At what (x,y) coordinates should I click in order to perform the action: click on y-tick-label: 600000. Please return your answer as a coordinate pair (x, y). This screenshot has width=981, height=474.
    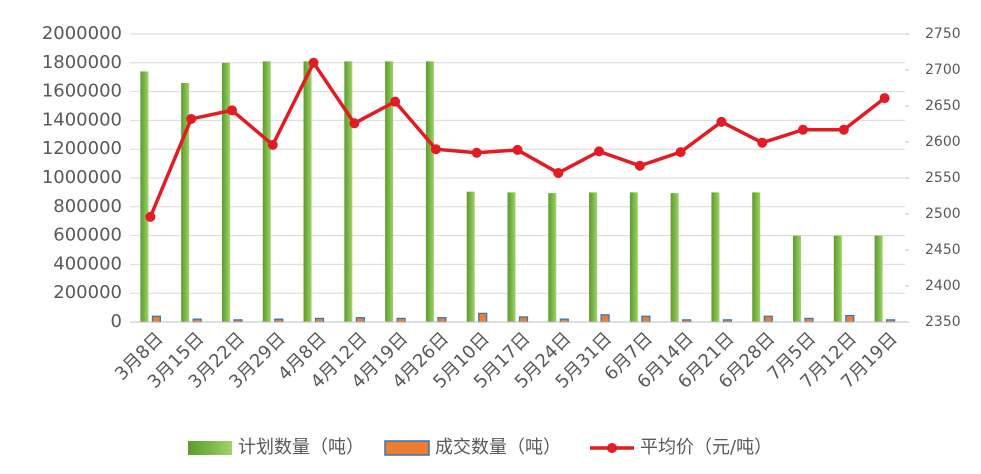
    Looking at the image, I should click on (87, 235).